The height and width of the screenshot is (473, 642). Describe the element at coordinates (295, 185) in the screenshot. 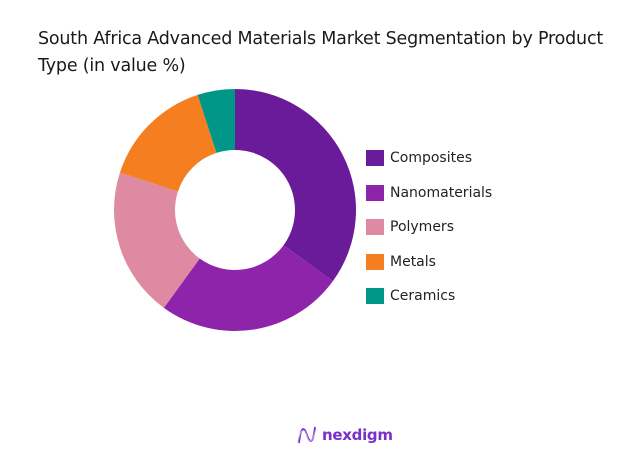

I see `slice-composites` at that location.